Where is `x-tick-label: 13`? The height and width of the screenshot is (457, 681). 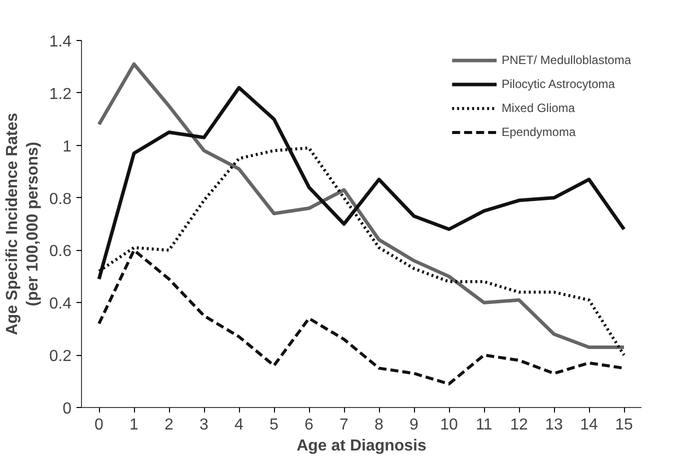
x-tick-label: 13 is located at coordinates (554, 425).